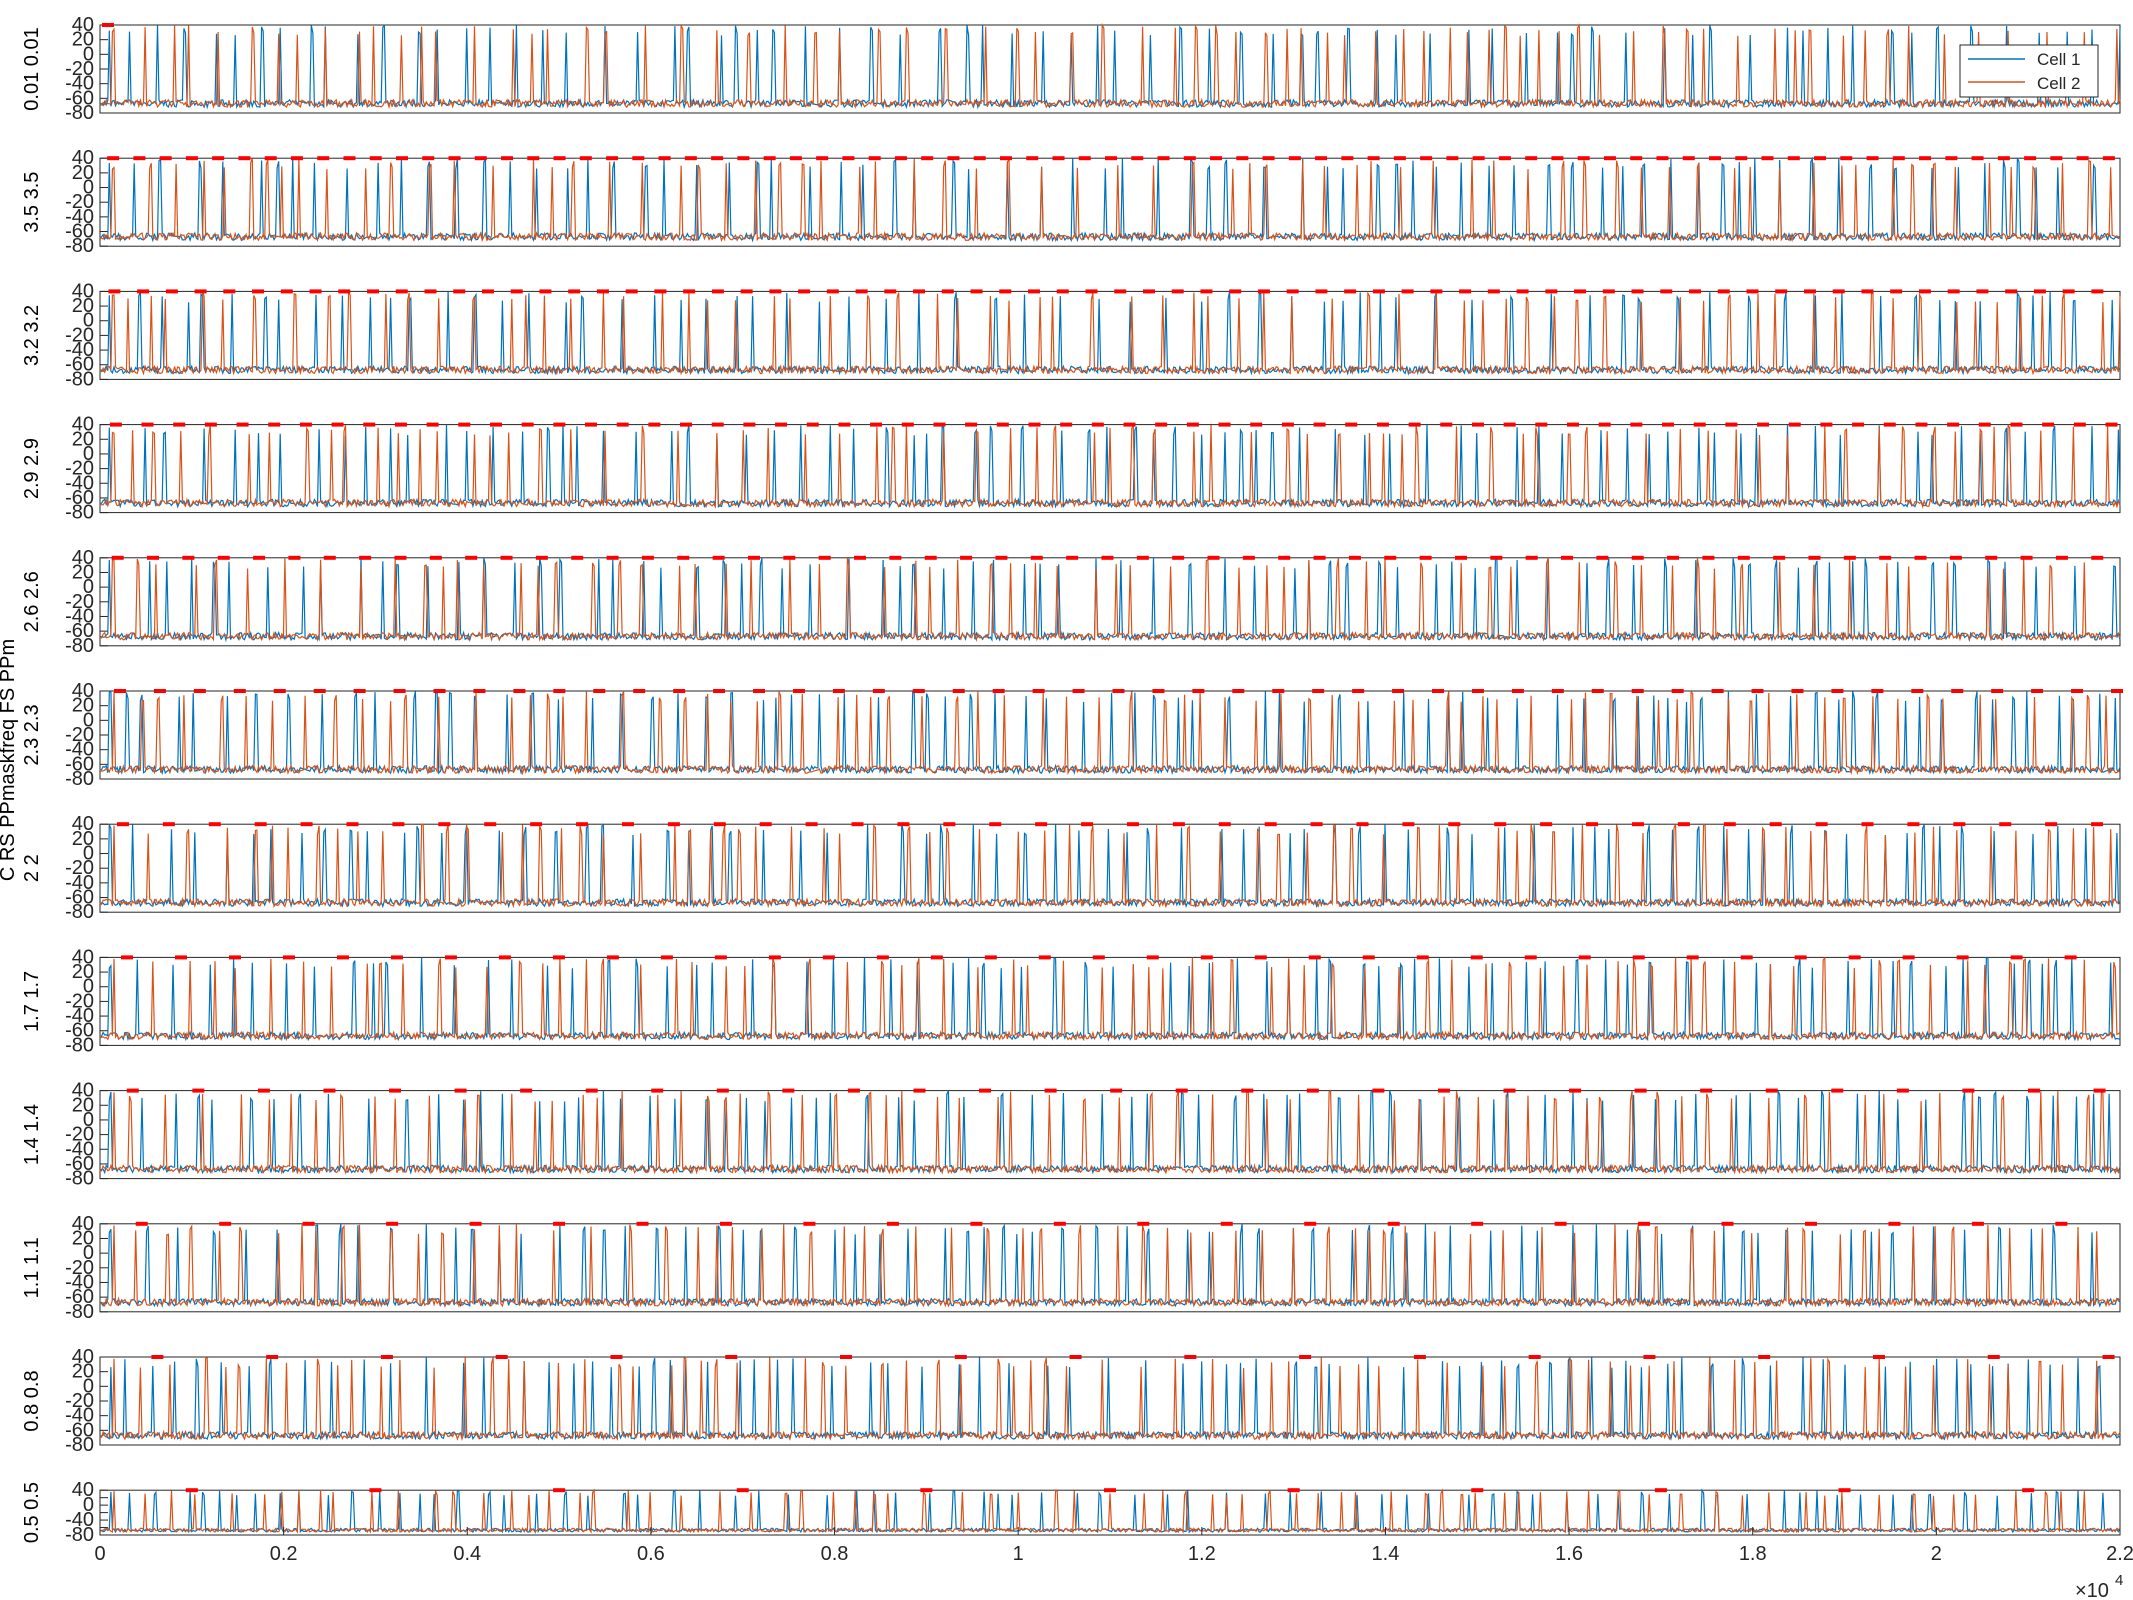  I want to click on svg-text: 4, so click(2119, 1580).